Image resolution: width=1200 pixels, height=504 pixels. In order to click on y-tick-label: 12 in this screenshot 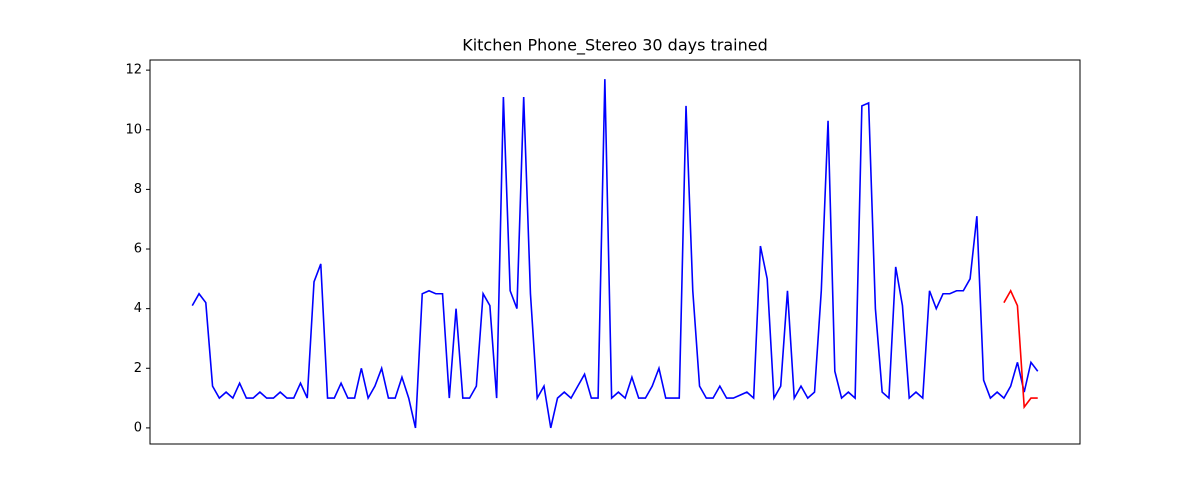, I will do `click(133, 70)`.